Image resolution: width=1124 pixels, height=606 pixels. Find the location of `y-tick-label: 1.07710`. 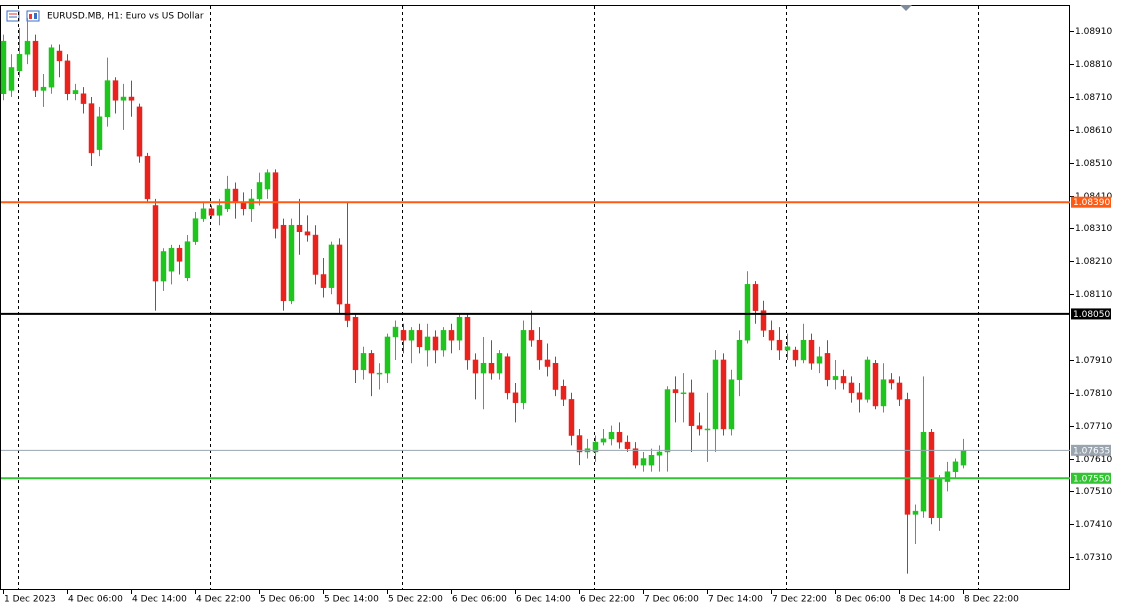

y-tick-label: 1.07710 is located at coordinates (1093, 427).